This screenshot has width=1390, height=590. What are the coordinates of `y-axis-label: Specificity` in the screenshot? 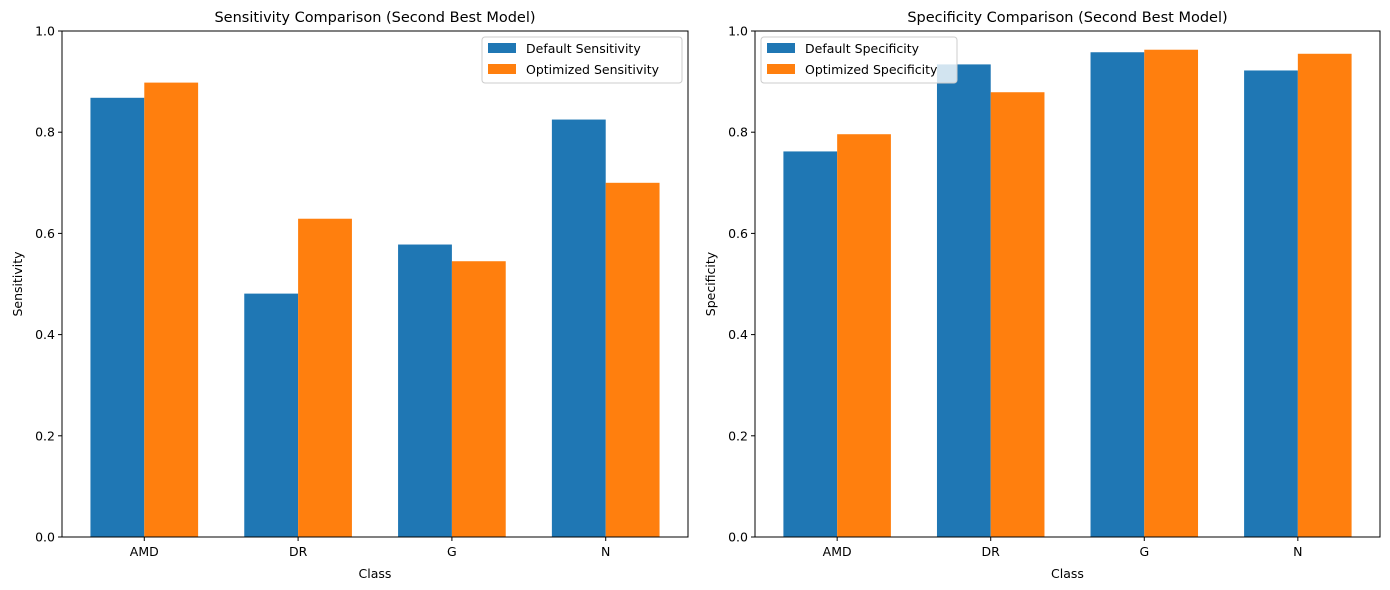 It's located at (710, 283).